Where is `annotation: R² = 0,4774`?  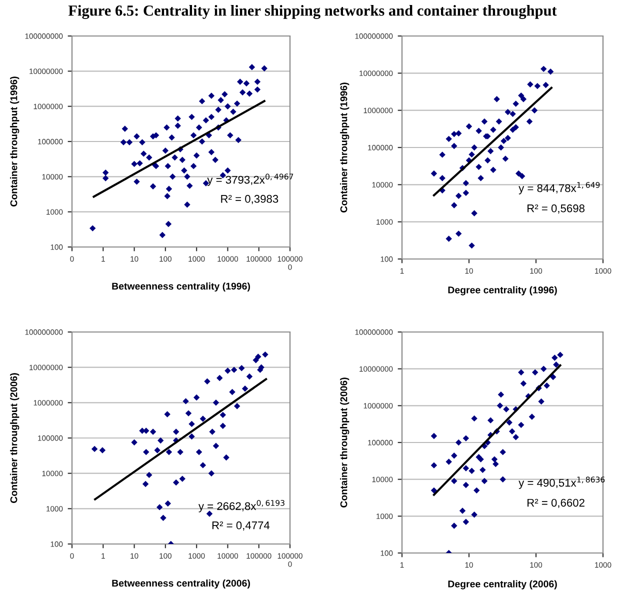 annotation: R² = 0,4774 is located at coordinates (241, 526).